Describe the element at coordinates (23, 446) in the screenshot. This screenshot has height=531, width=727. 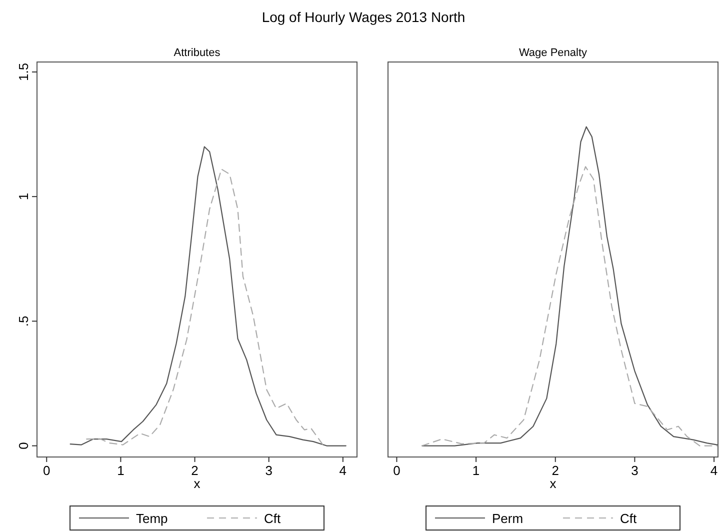
I see `y-tick-label: 0` at that location.